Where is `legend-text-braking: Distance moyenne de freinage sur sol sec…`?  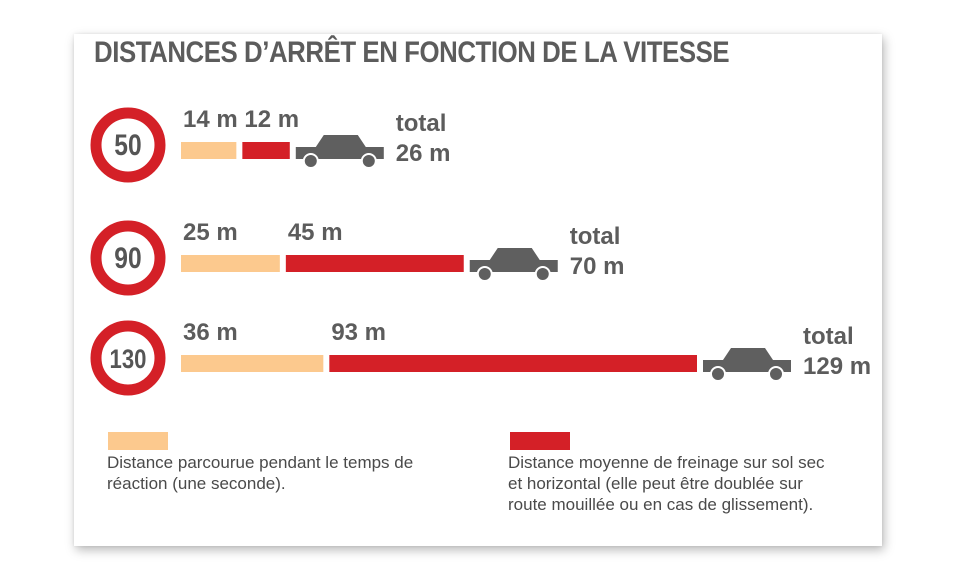
legend-text-braking: Distance moyenne de freinage sur sol sec… is located at coordinates (666, 483).